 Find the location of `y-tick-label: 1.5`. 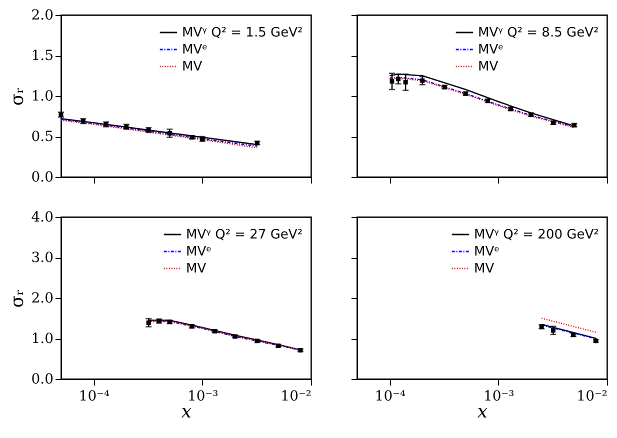

y-tick-label: 1.5 is located at coordinates (42, 56).